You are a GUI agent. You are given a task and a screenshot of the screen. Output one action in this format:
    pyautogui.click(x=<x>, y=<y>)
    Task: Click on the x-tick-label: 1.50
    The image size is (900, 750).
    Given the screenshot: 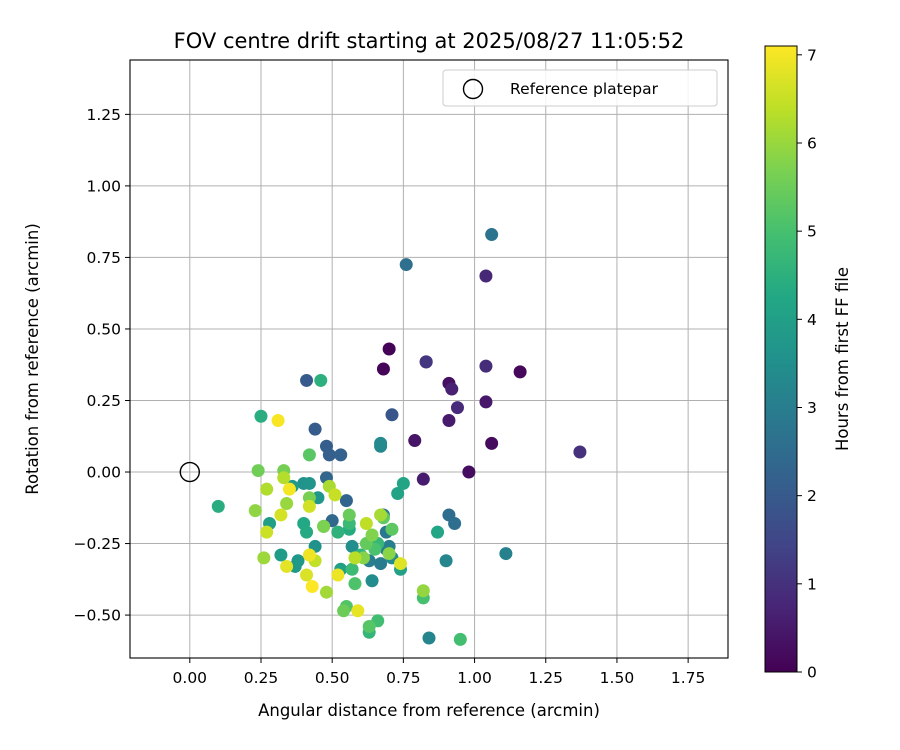 What is the action you would take?
    pyautogui.click(x=617, y=678)
    